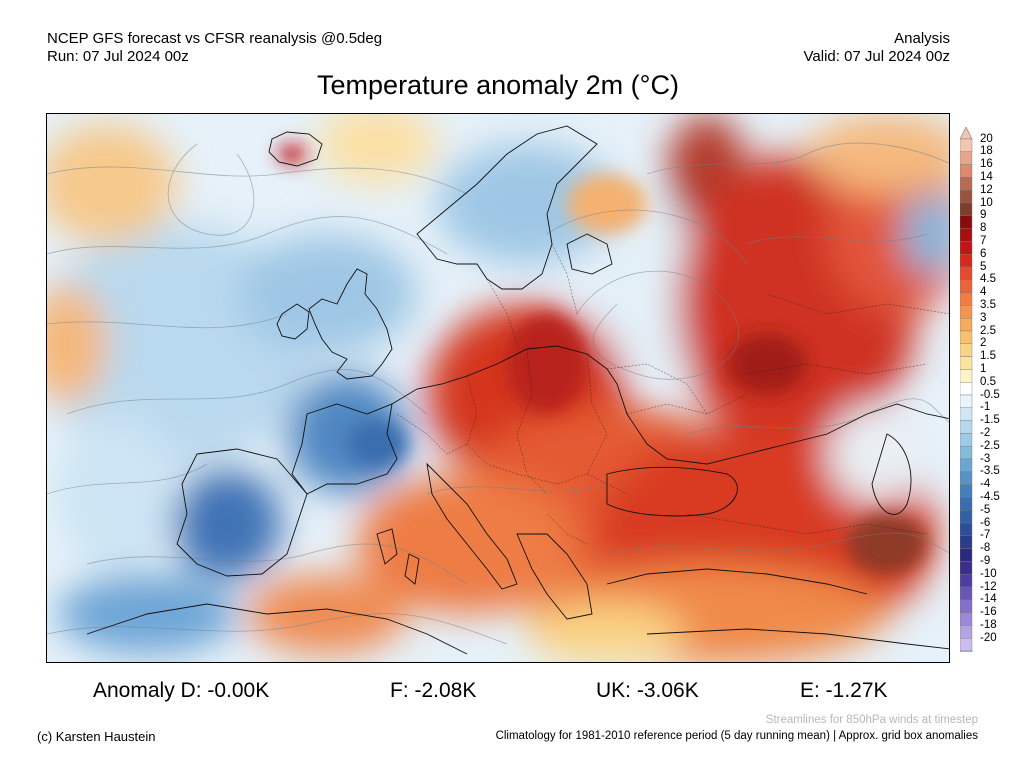  I want to click on colorbar-tick: 2.5, so click(988, 330).